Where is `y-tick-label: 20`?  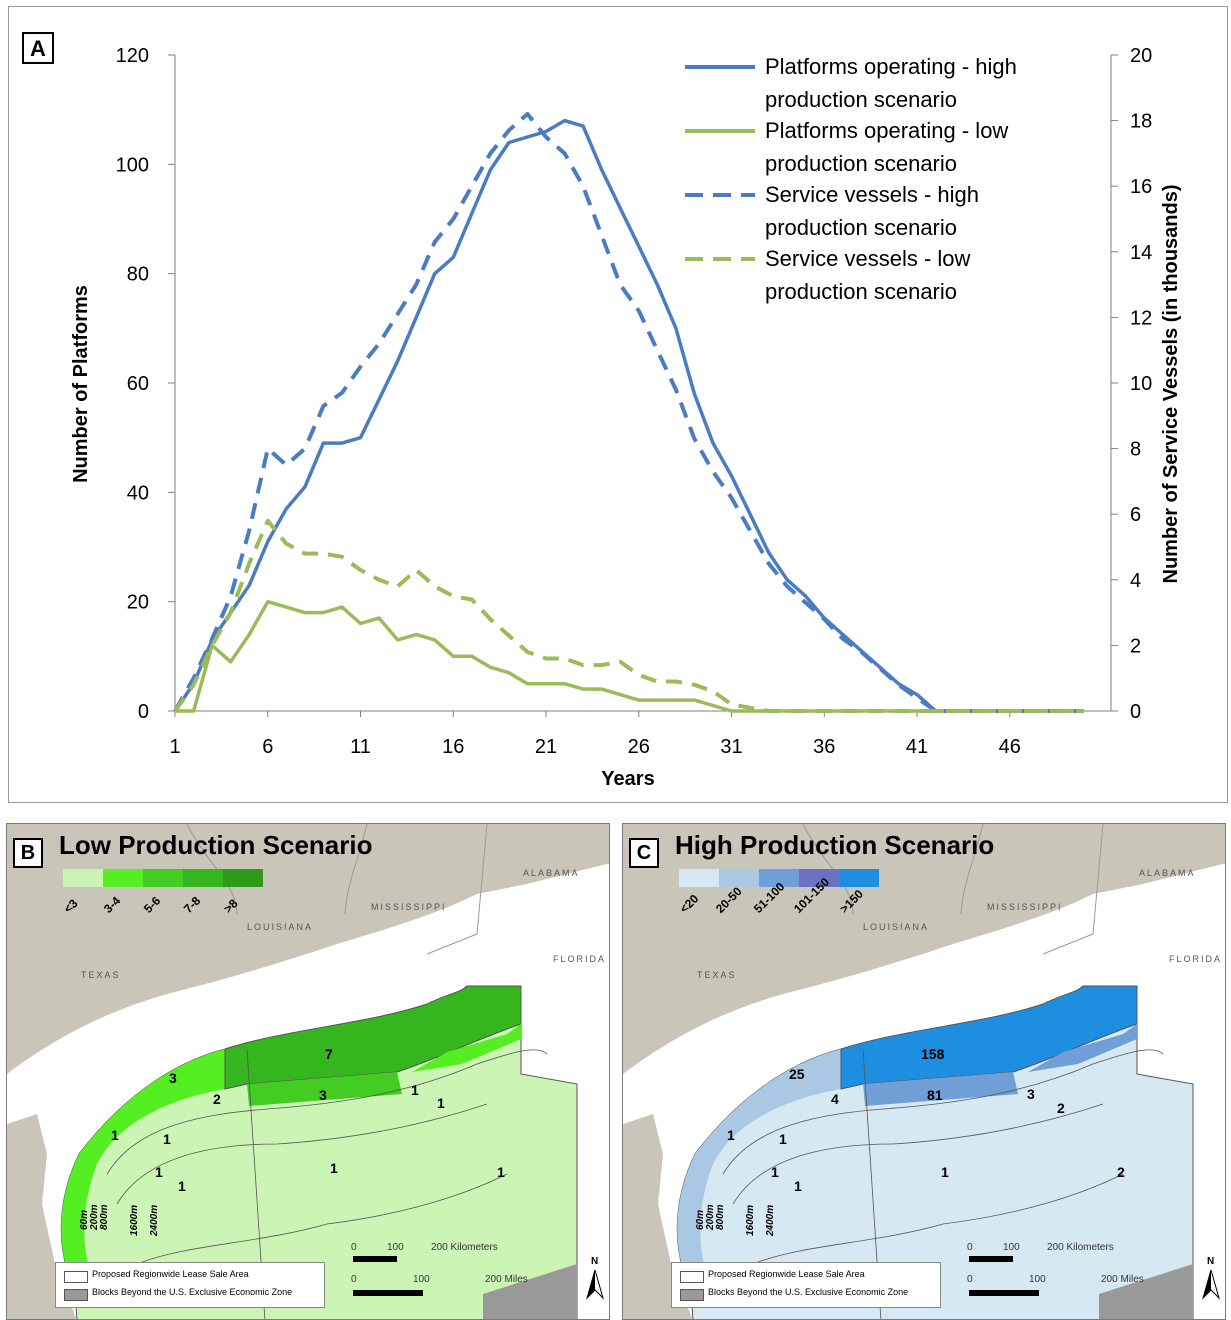
y-tick-label: 20 is located at coordinates (138, 603).